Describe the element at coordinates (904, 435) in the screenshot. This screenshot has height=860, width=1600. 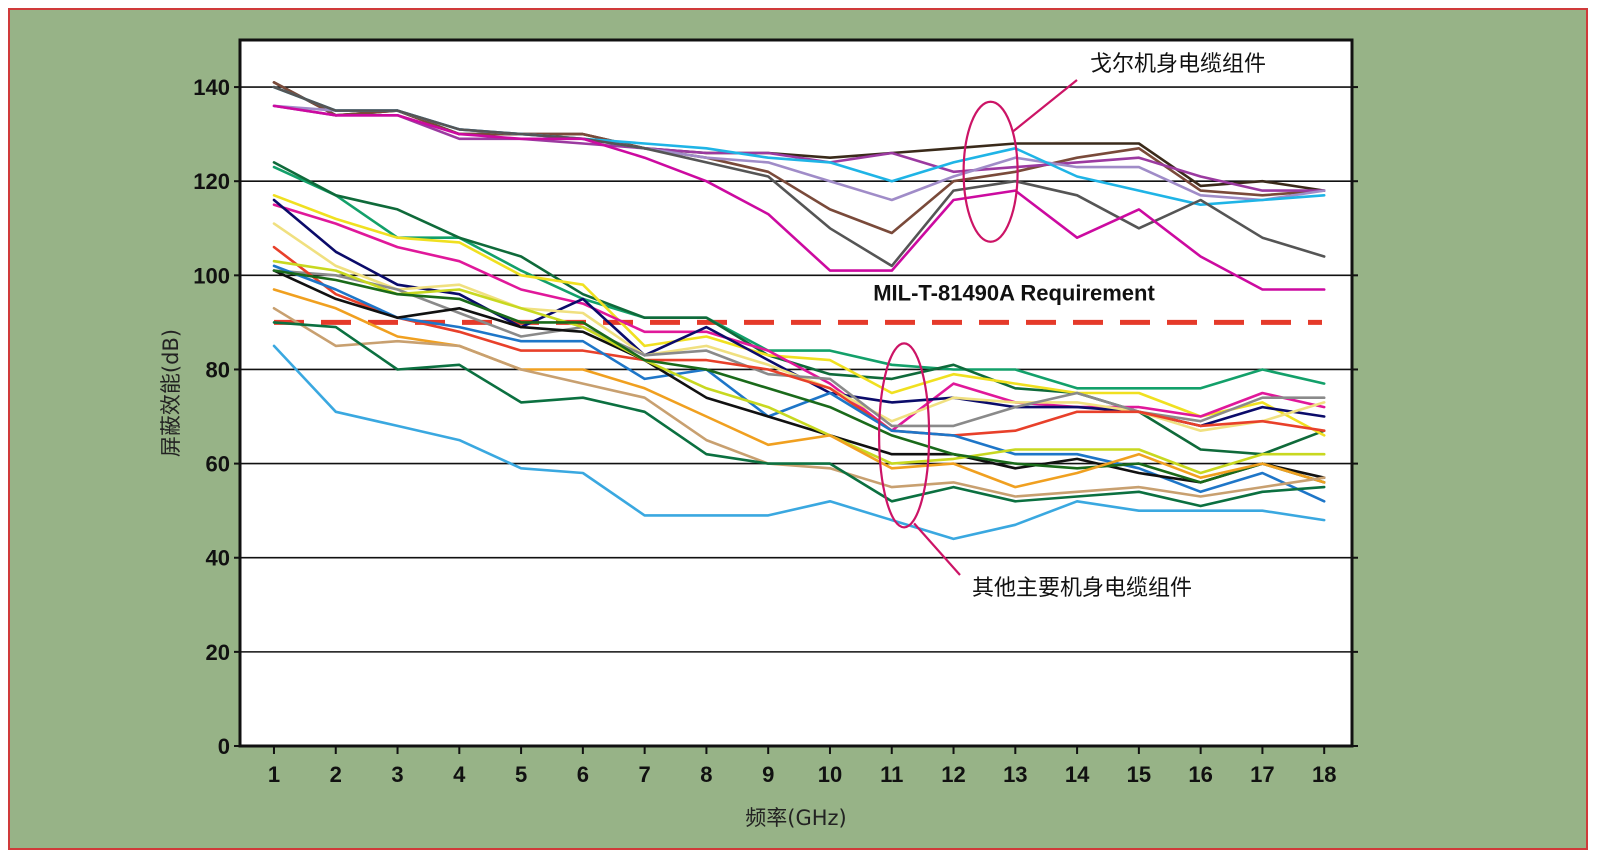
I see `others-ellipse` at that location.